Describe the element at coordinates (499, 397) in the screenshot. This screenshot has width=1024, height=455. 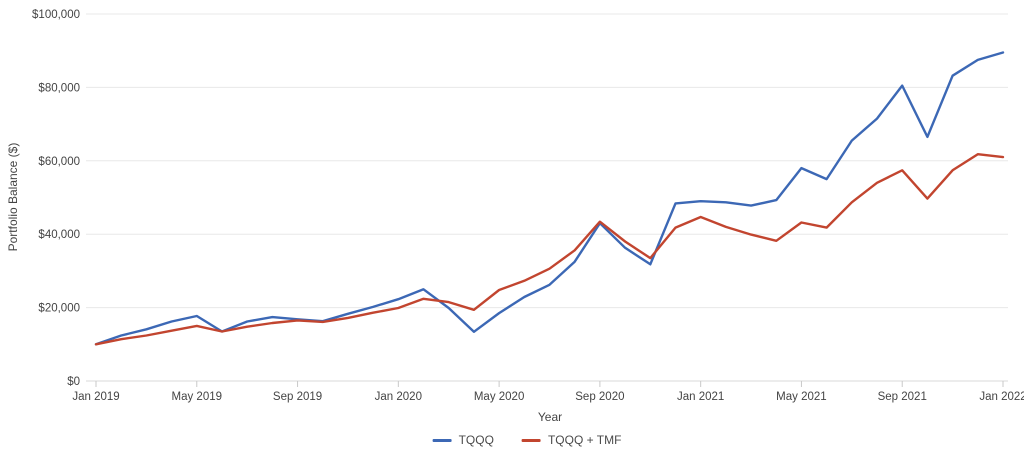
I see `x-tick-label: May 2020` at that location.